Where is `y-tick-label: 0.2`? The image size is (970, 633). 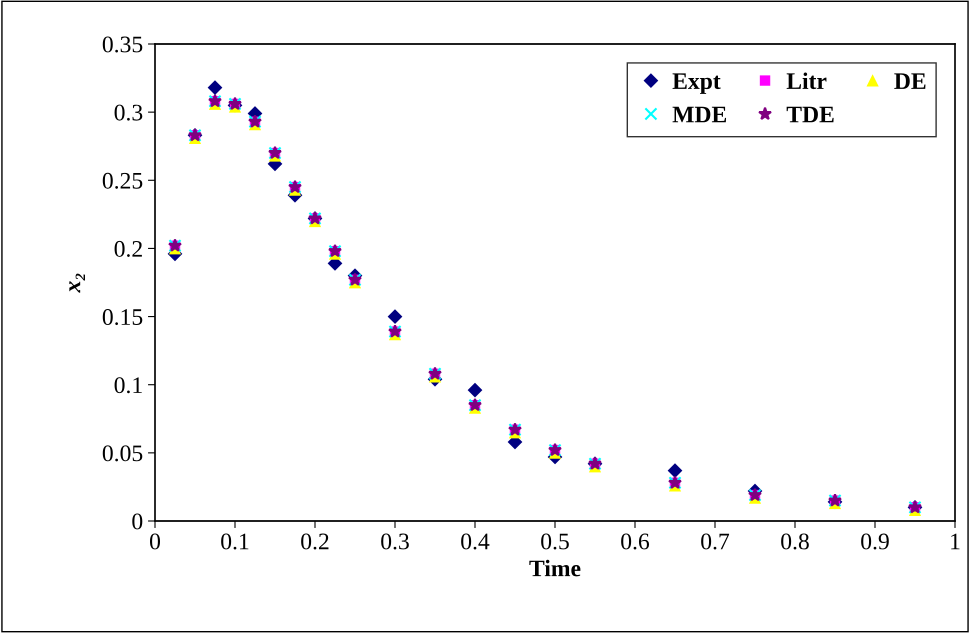 y-tick-label: 0.2 is located at coordinates (128, 248).